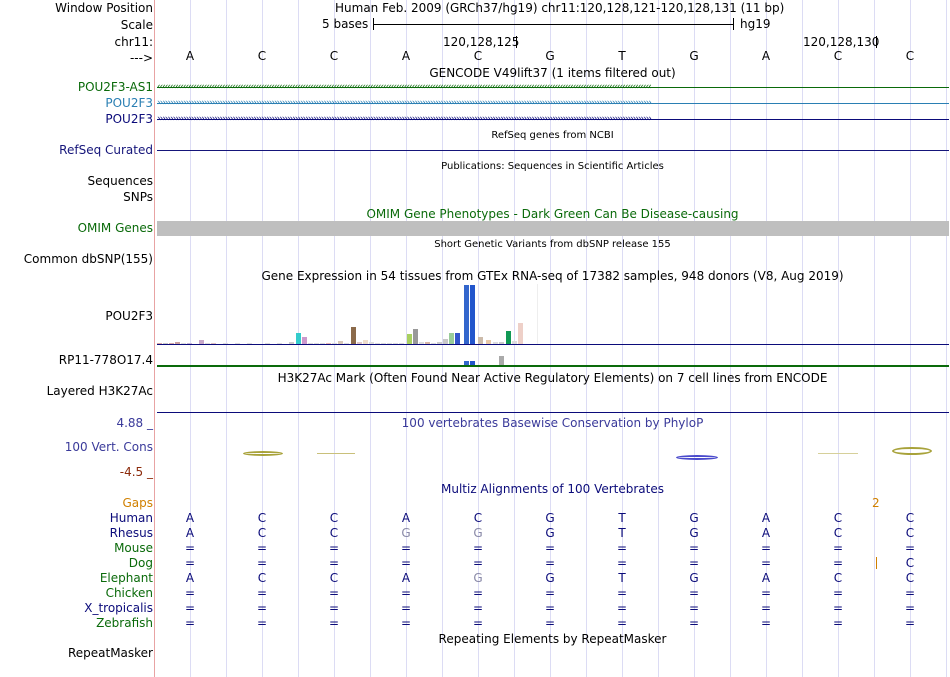 The width and height of the screenshot is (950, 677). Describe the element at coordinates (553, 228) in the screenshot. I see `omim-feature-bar` at that location.